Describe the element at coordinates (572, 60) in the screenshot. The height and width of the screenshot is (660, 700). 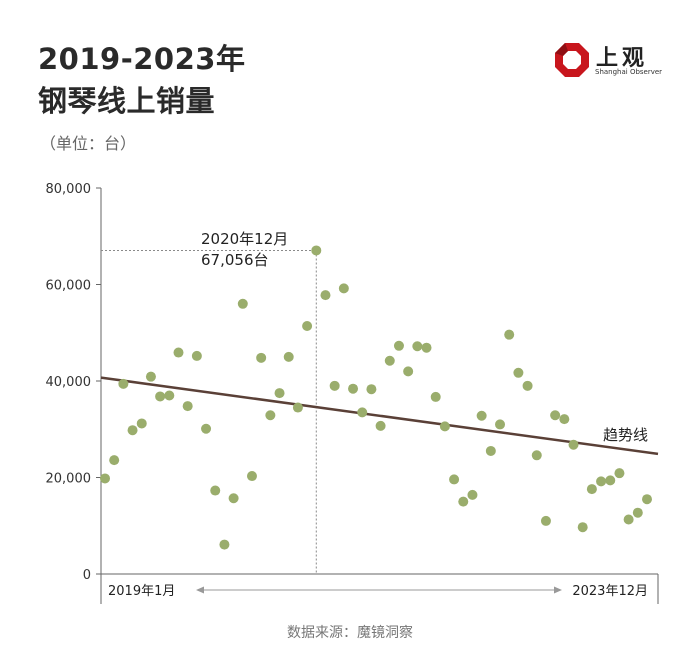
I see `logo-octagon-icon` at that location.